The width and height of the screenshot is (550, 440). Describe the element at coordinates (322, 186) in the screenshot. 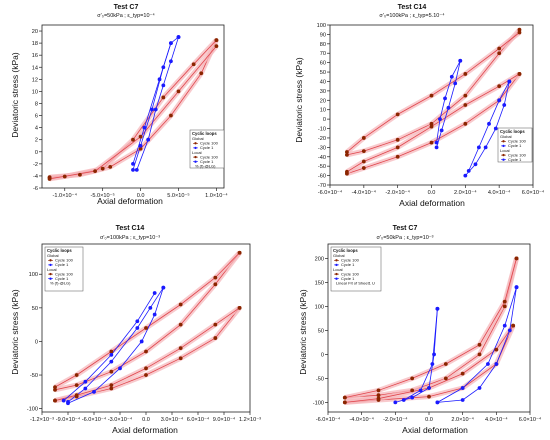

I see `y-tick-label: -70` at that location.